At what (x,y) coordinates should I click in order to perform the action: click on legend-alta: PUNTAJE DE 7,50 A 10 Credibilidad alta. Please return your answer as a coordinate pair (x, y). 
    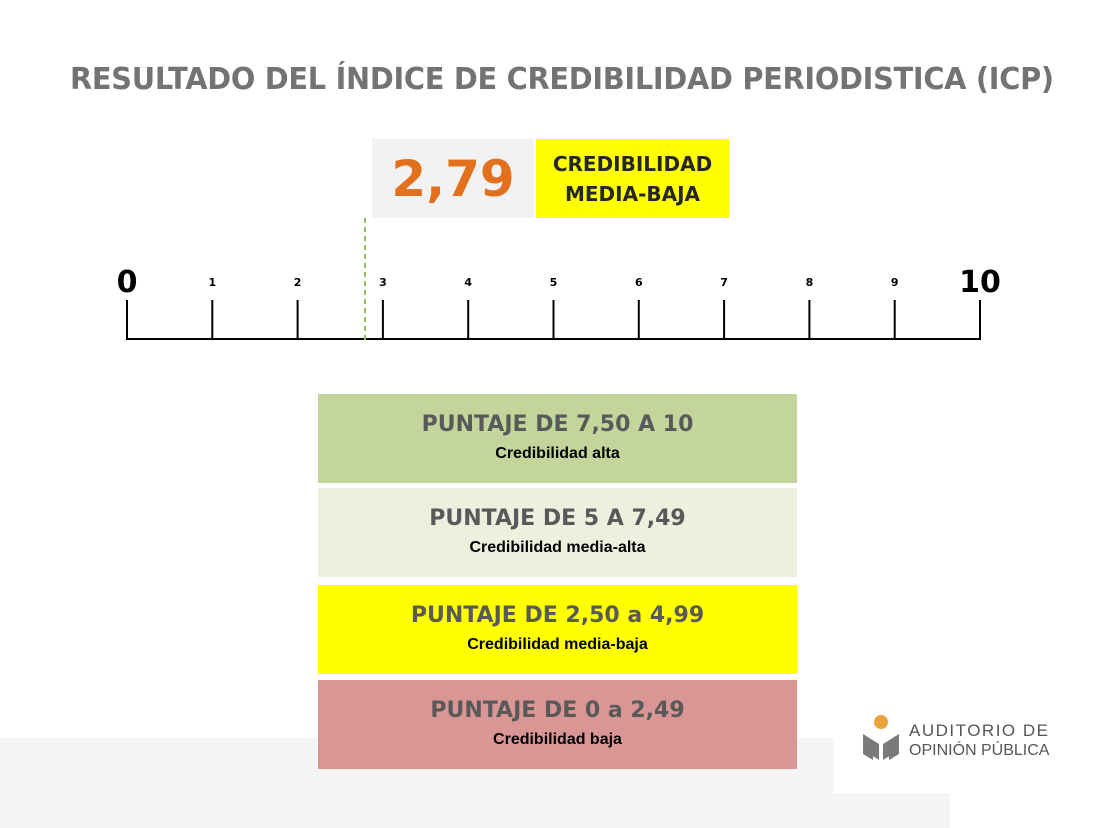
    Looking at the image, I should click on (557, 438).